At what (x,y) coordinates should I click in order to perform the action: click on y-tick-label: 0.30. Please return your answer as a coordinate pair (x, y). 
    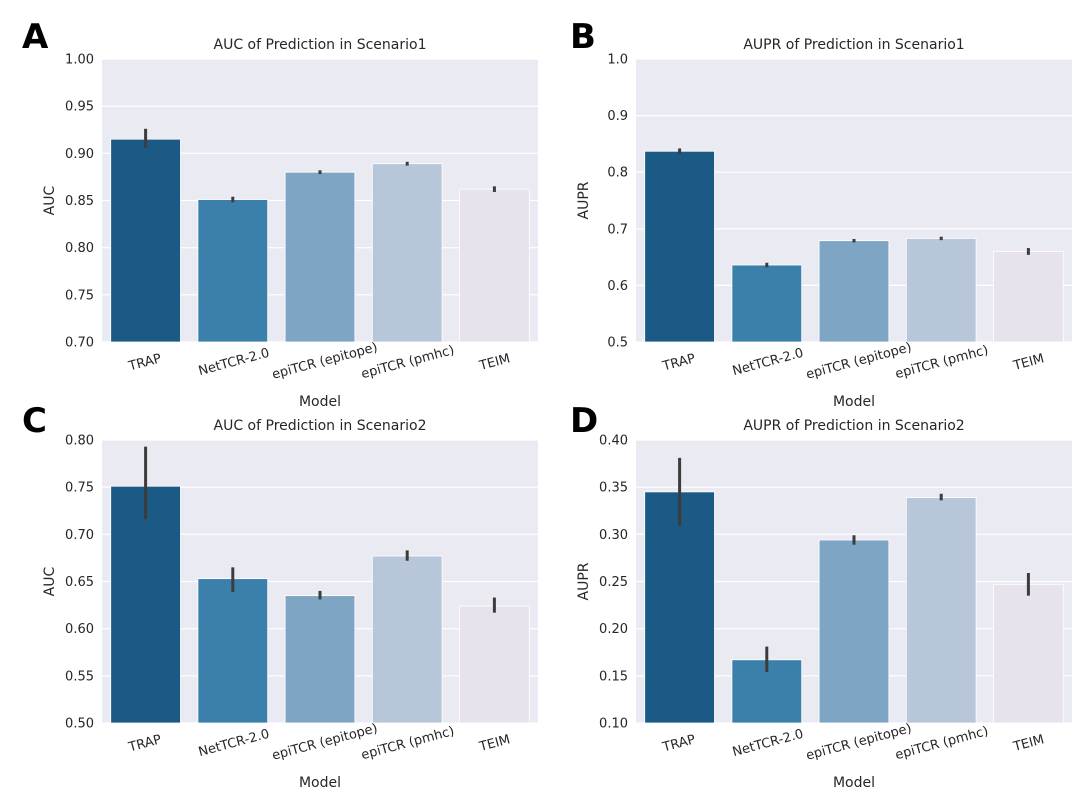
    Looking at the image, I should click on (613, 535).